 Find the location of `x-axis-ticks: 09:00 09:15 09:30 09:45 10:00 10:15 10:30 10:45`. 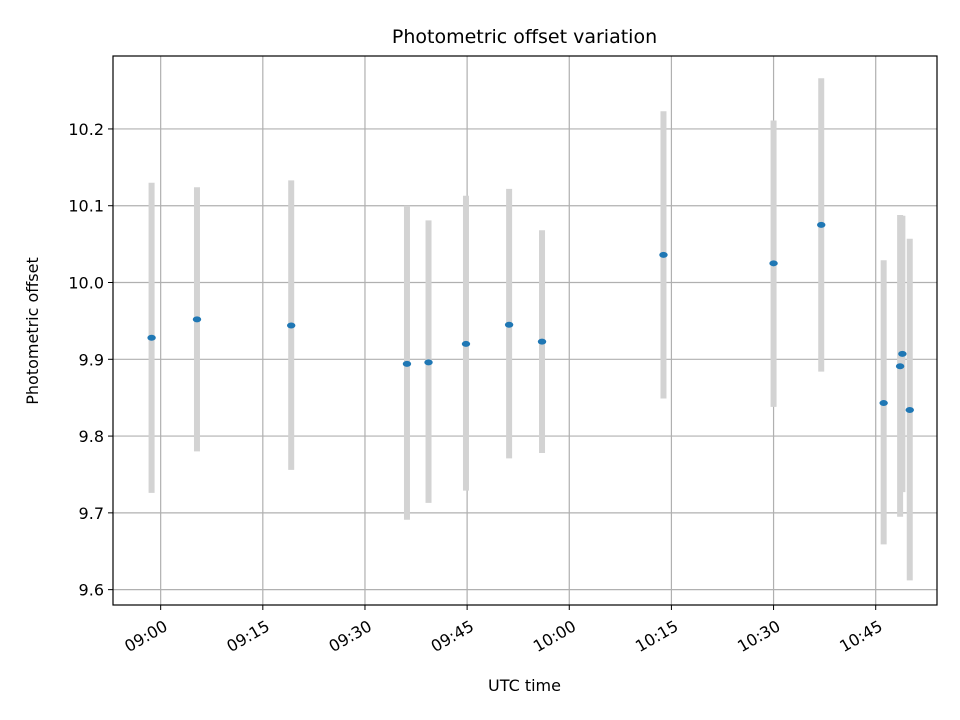

x-axis-ticks: 09:00 09:15 09:30 09:45 10:00 10:15 10:30 10:45 is located at coordinates (503, 630).